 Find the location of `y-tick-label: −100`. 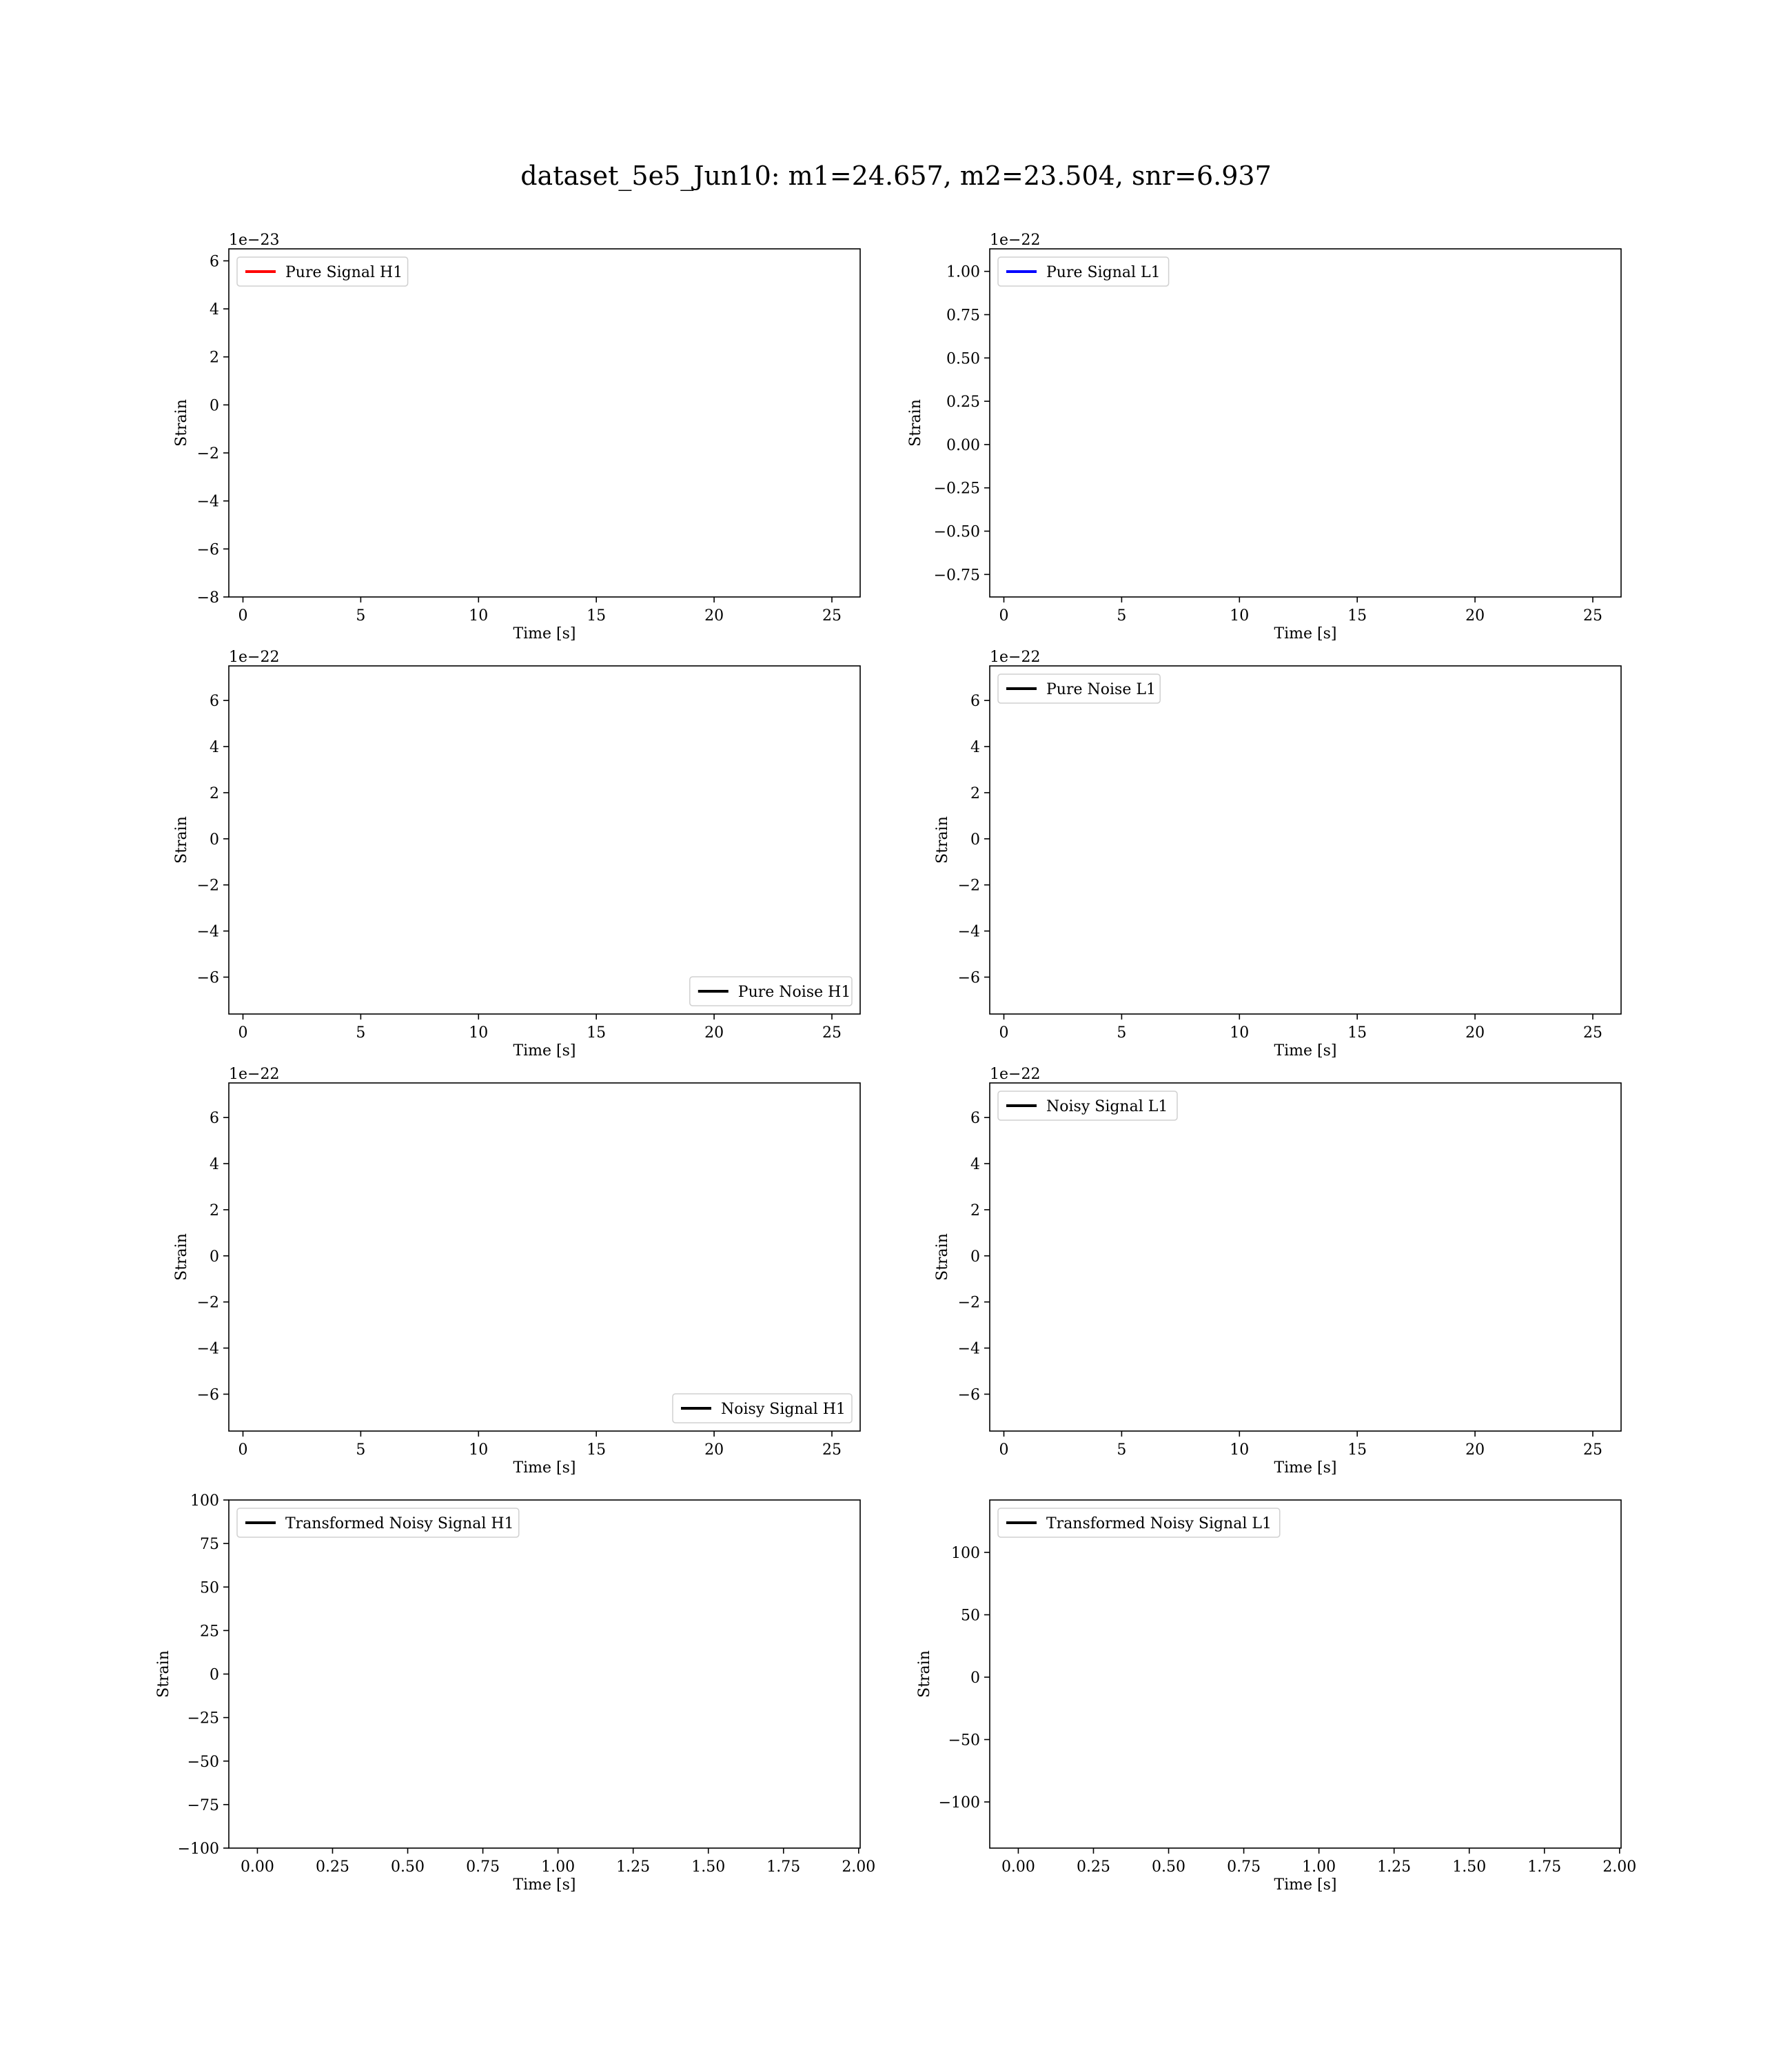

y-tick-label: −100 is located at coordinates (198, 1849).